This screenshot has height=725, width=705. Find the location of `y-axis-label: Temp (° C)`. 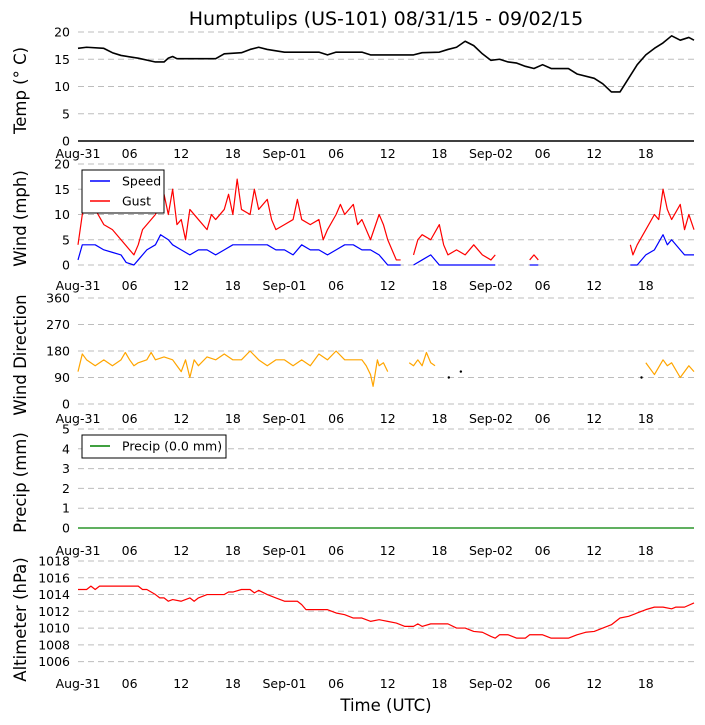

y-axis-label: Temp (° C) is located at coordinates (20, 91).